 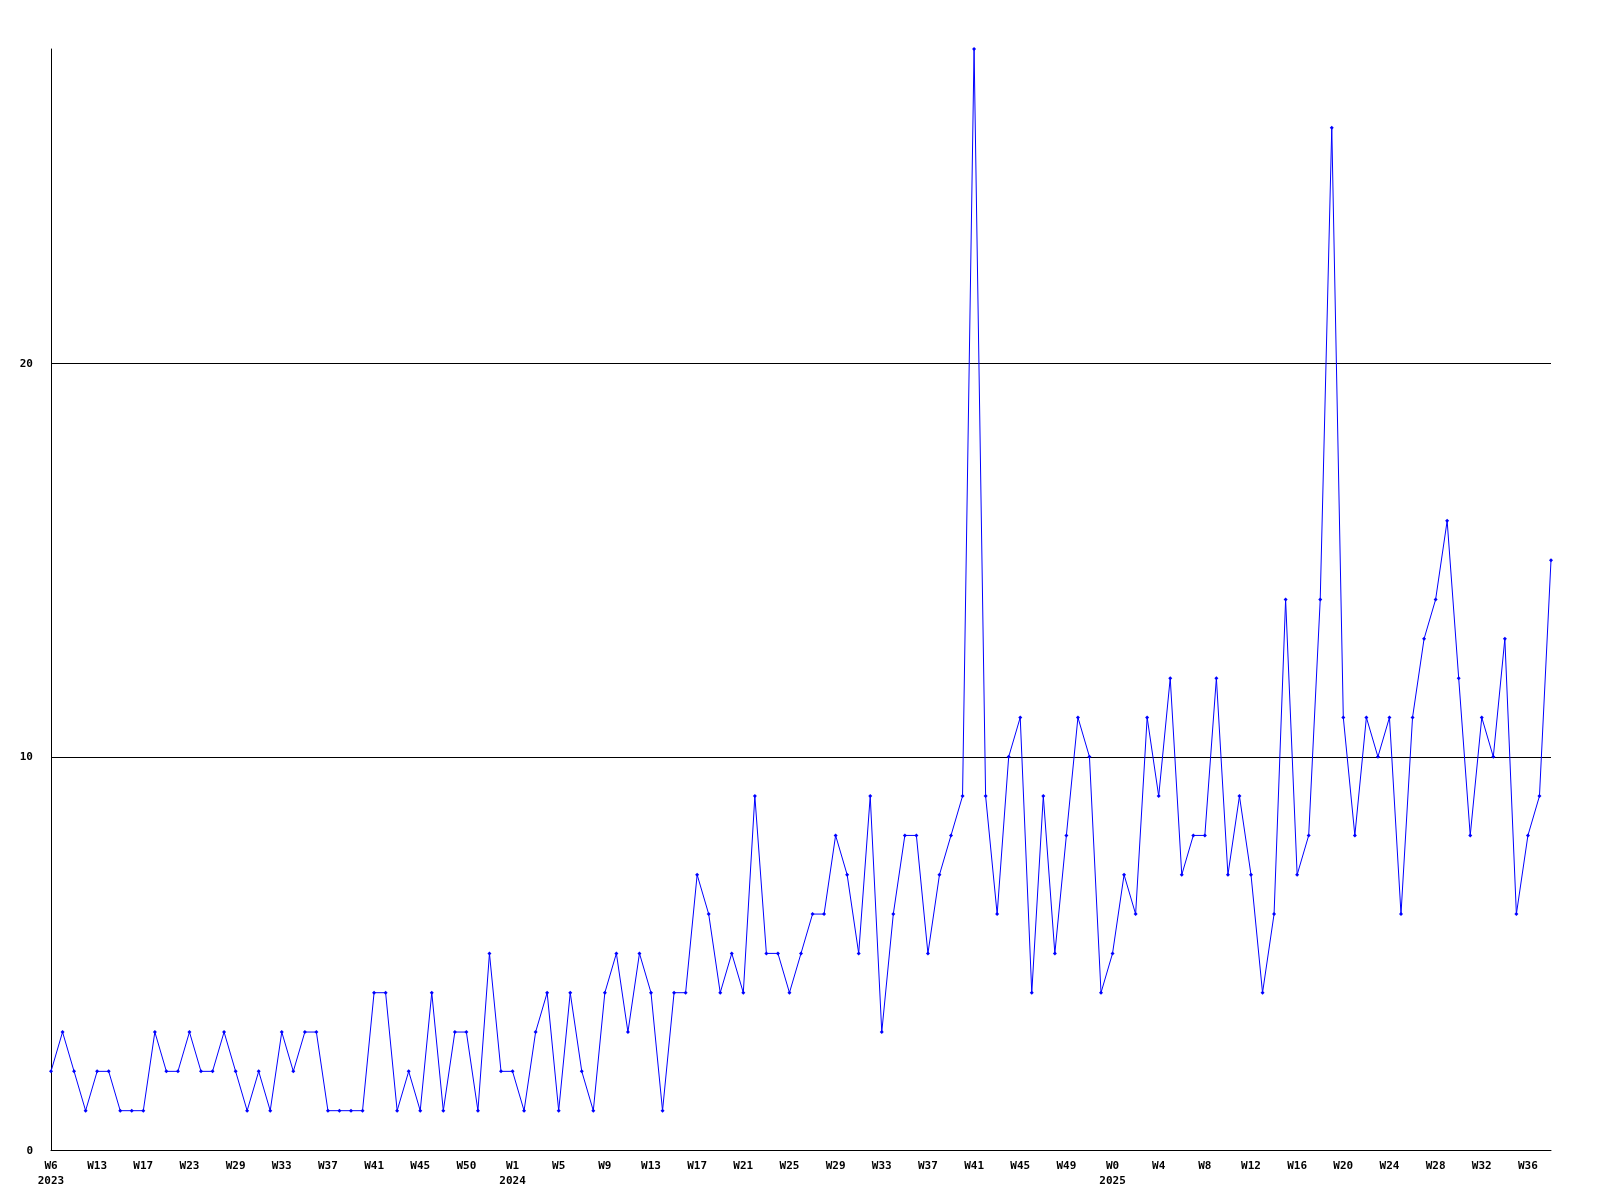 What do you see at coordinates (1343, 1165) in the screenshot?
I see `x-tick-label: W20` at bounding box center [1343, 1165].